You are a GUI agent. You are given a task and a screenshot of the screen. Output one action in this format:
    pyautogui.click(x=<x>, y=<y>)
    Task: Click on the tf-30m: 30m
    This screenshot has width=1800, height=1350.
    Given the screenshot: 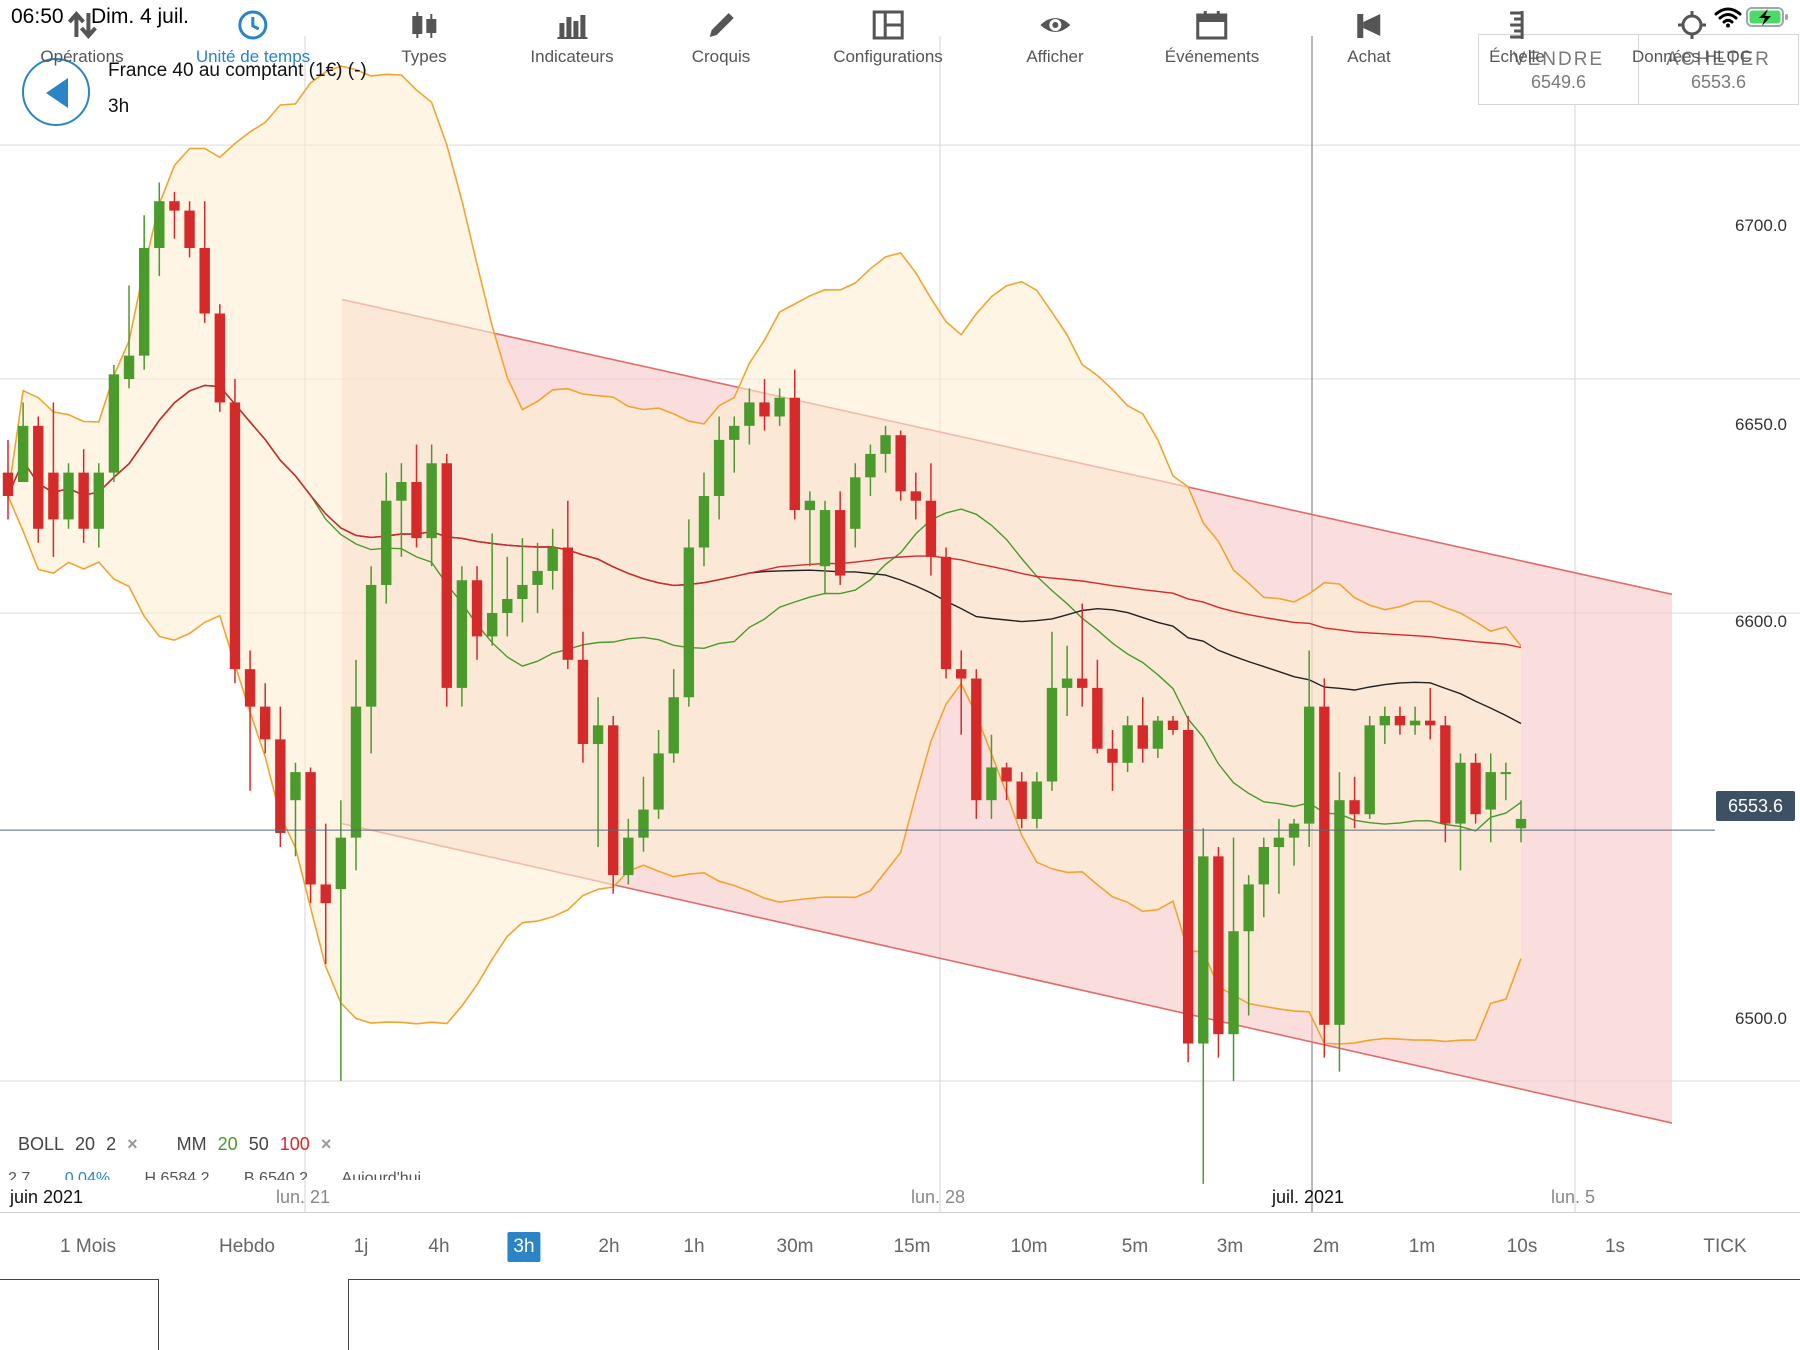 What is the action you would take?
    pyautogui.click(x=795, y=1246)
    